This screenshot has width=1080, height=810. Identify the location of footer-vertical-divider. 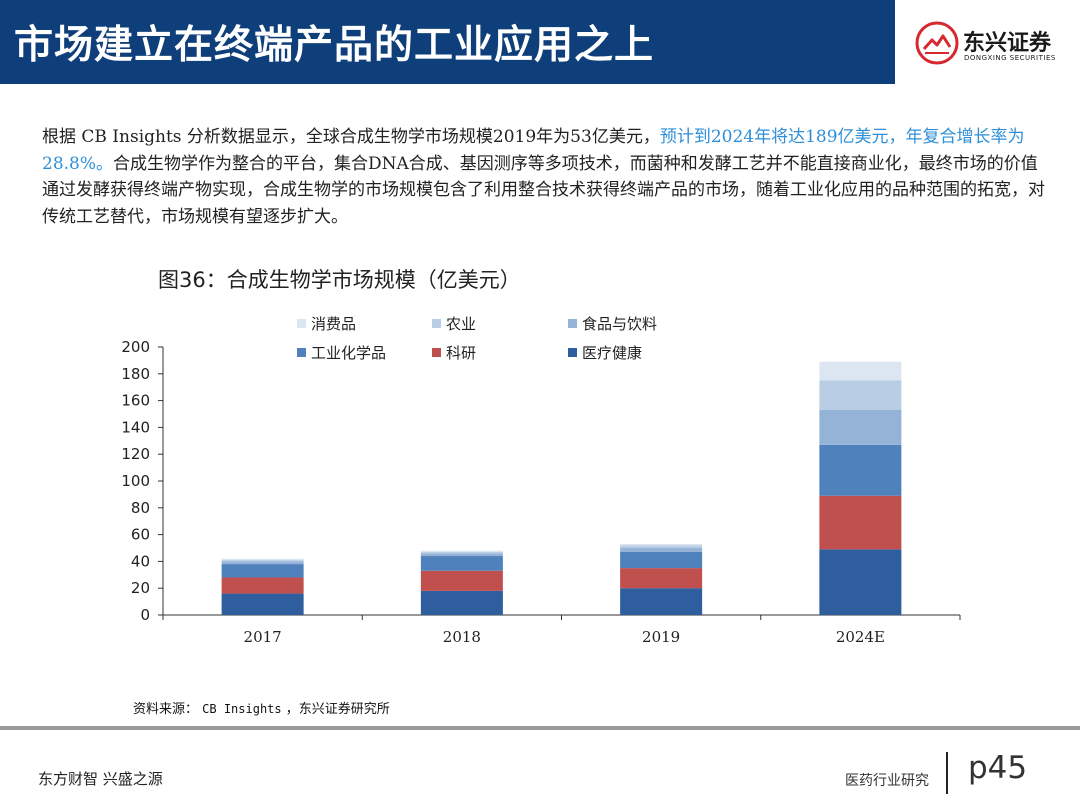
(947, 773).